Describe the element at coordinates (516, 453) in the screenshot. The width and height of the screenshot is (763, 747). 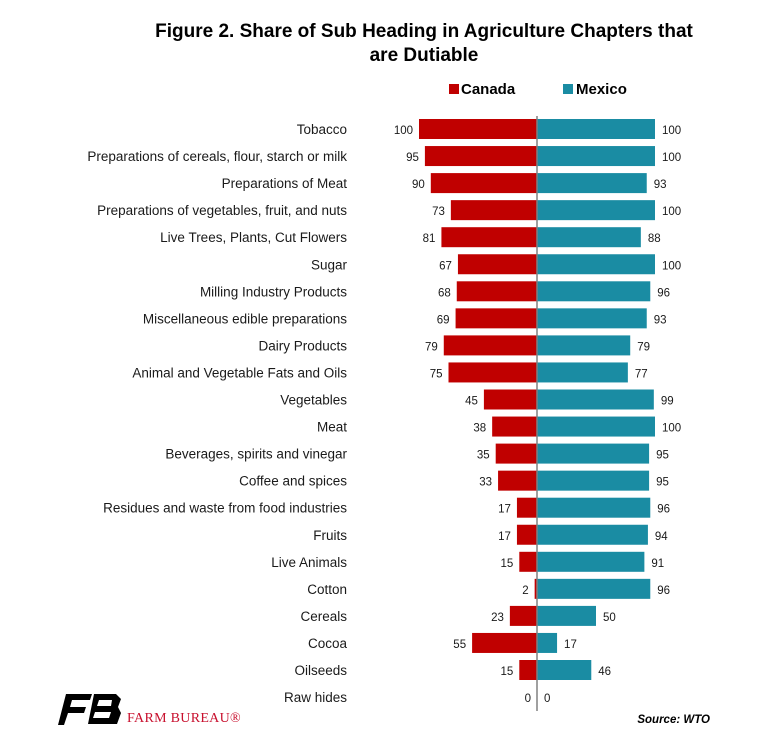
I see `bar-canada-beverages-spirits-and-vinegar` at that location.